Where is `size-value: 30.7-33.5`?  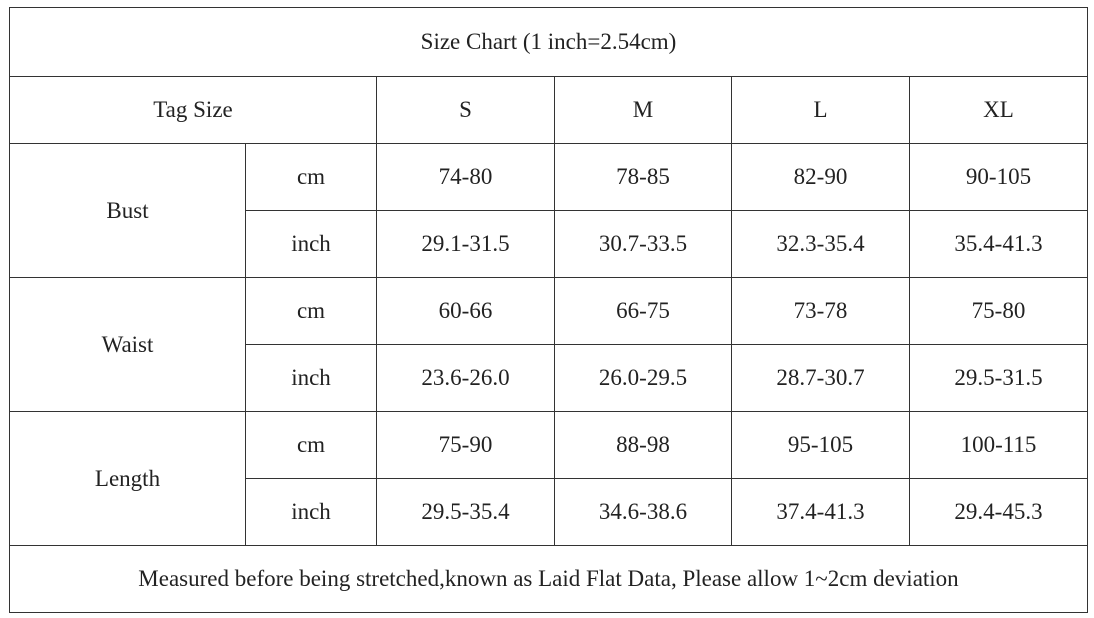 size-value: 30.7-33.5 is located at coordinates (643, 244).